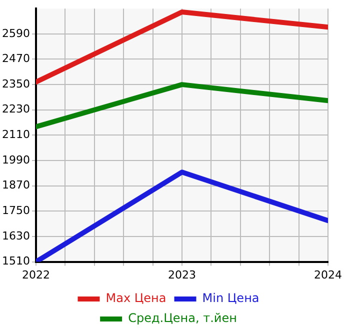 The height and width of the screenshot is (335, 345). Describe the element at coordinates (136, 298) in the screenshot. I see `legend-label: Max Цена` at that location.